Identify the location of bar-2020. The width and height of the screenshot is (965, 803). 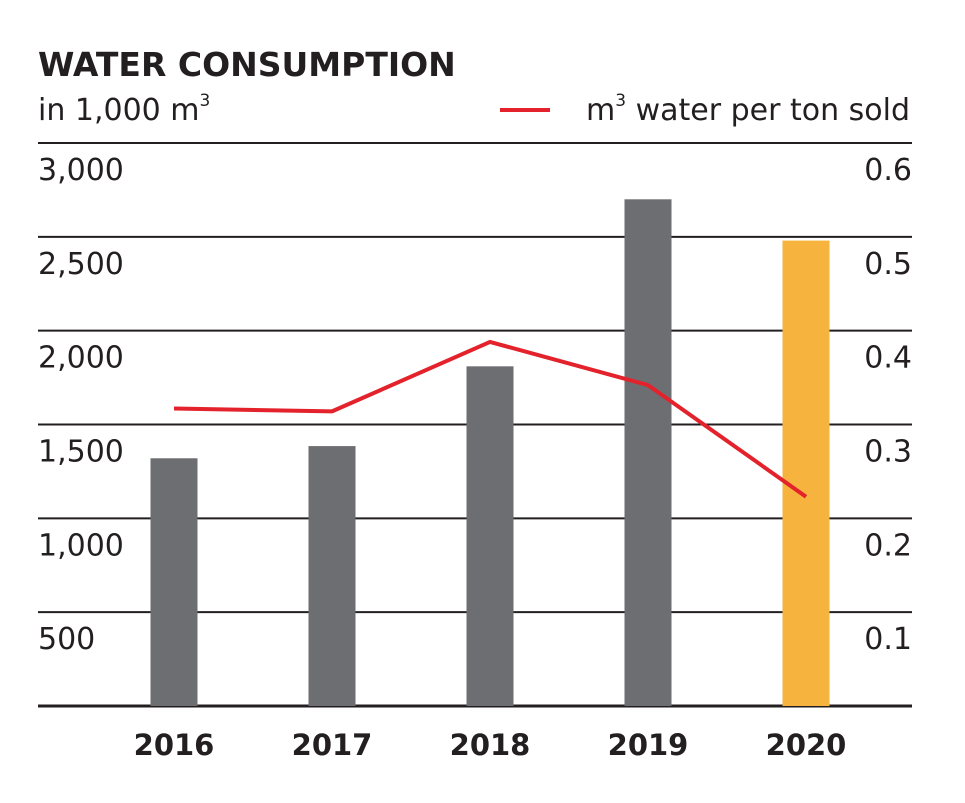
(806, 473).